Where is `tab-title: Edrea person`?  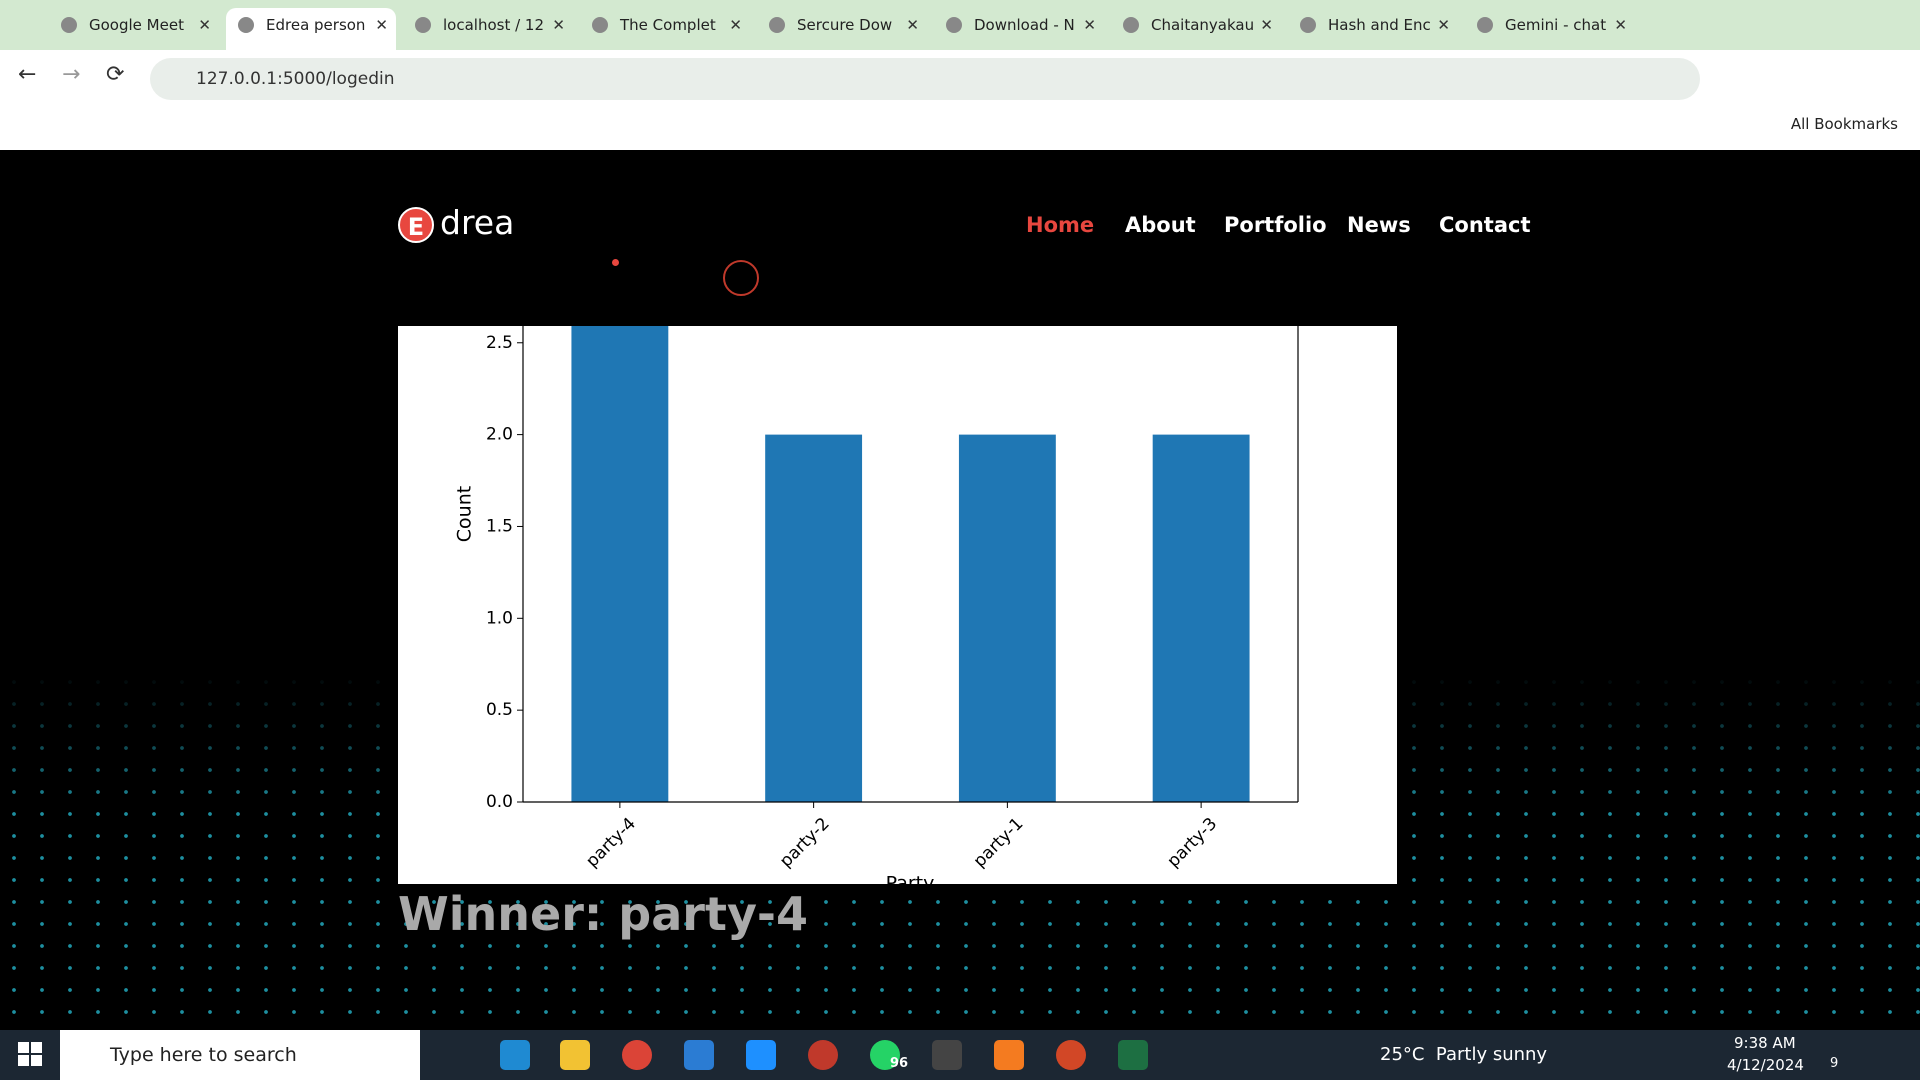
tab-title: Edrea person is located at coordinates (316, 25).